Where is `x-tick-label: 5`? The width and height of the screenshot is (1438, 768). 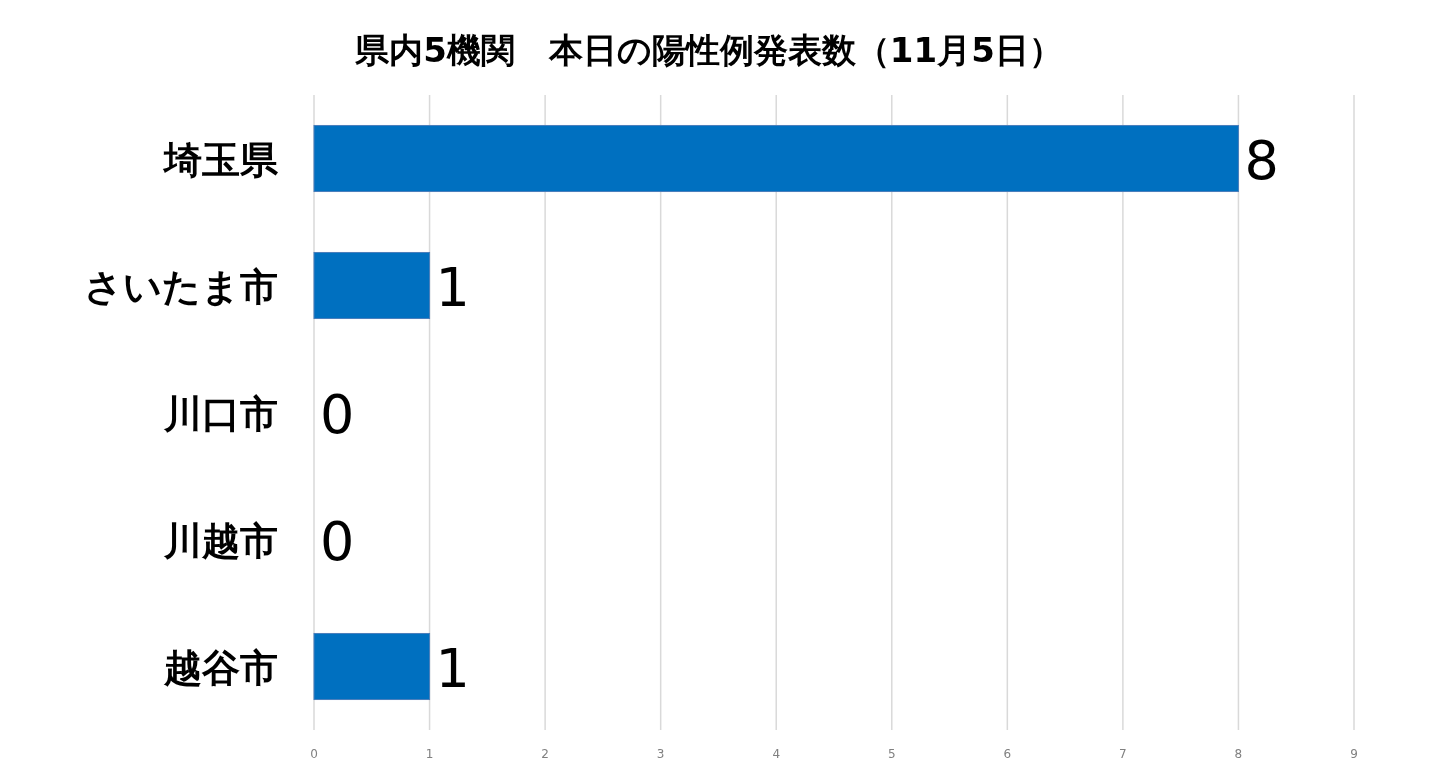 x-tick-label: 5 is located at coordinates (891, 754).